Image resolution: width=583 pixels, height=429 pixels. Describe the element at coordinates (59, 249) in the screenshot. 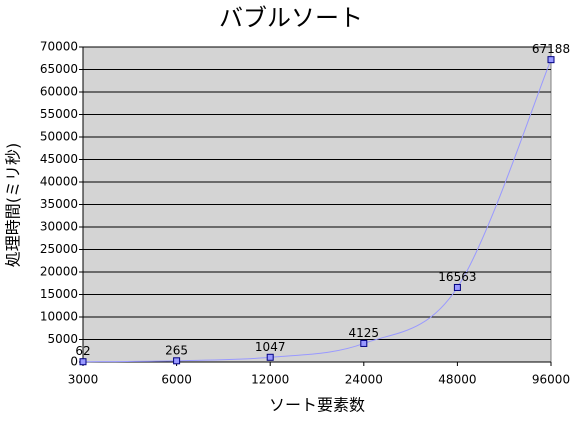

I see `y-tick-label: 25000` at that location.